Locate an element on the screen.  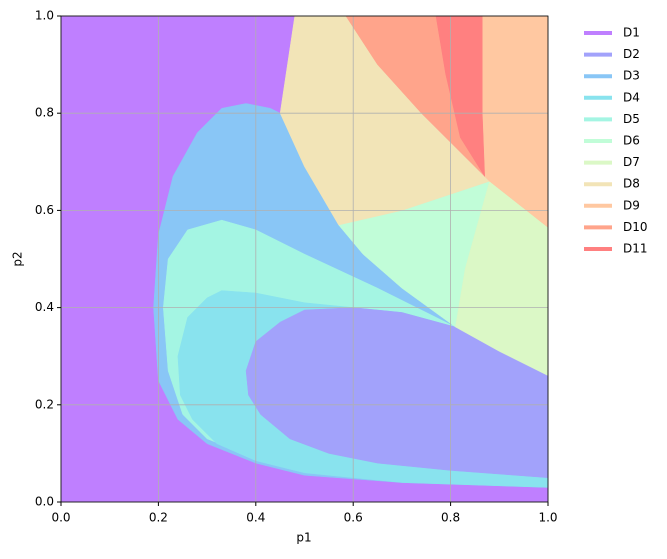
legend-label: D5 is located at coordinates (631, 119).